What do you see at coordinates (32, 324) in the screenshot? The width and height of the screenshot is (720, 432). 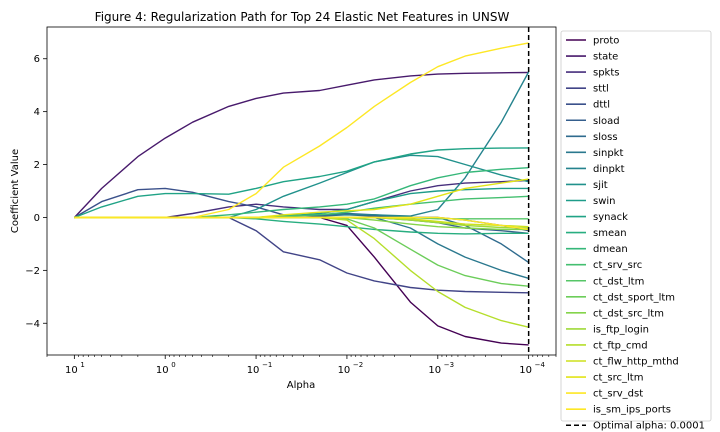 I see `y-tick-label: −4` at bounding box center [32, 324].